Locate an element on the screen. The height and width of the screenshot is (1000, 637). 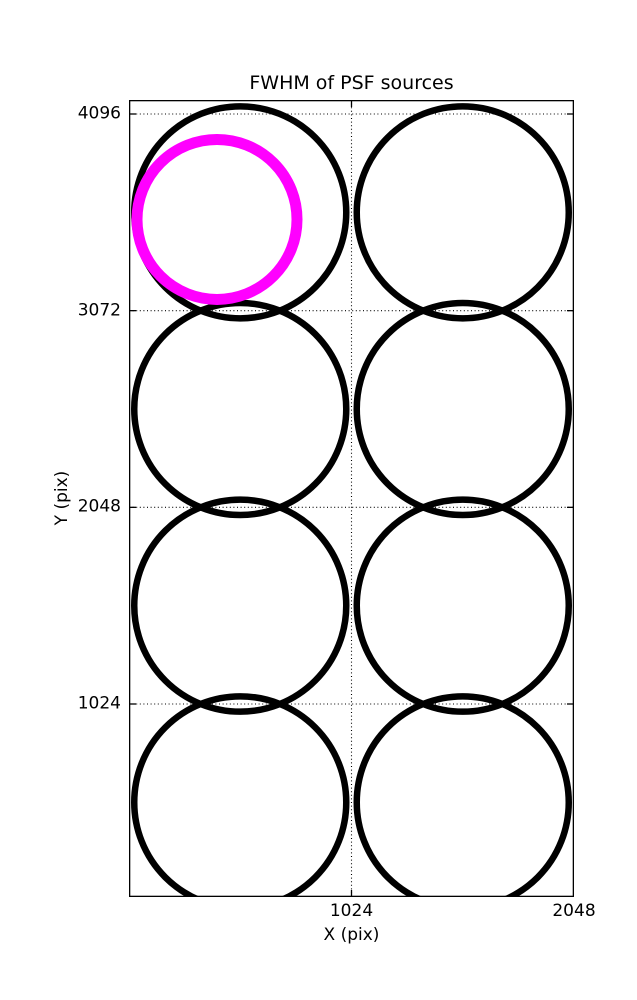
x-tick-label: 1024 is located at coordinates (351, 911).